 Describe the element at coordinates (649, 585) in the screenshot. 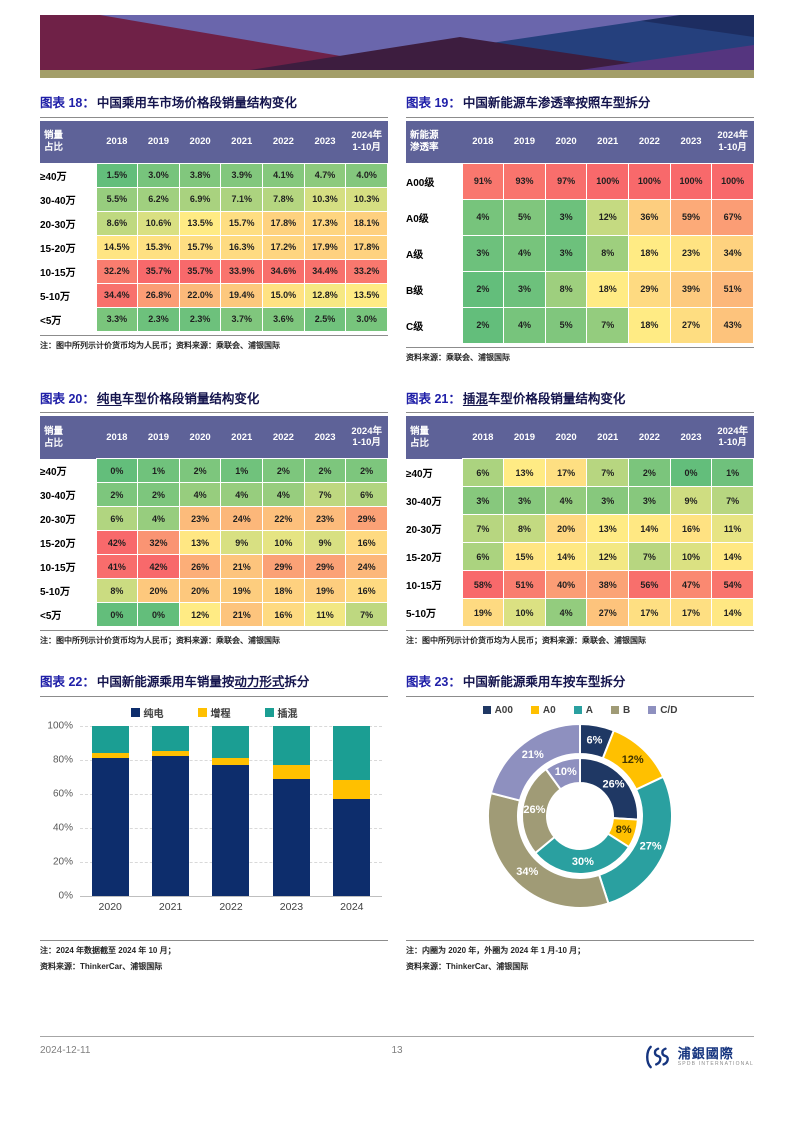

I see `heat-cell: 56%` at that location.